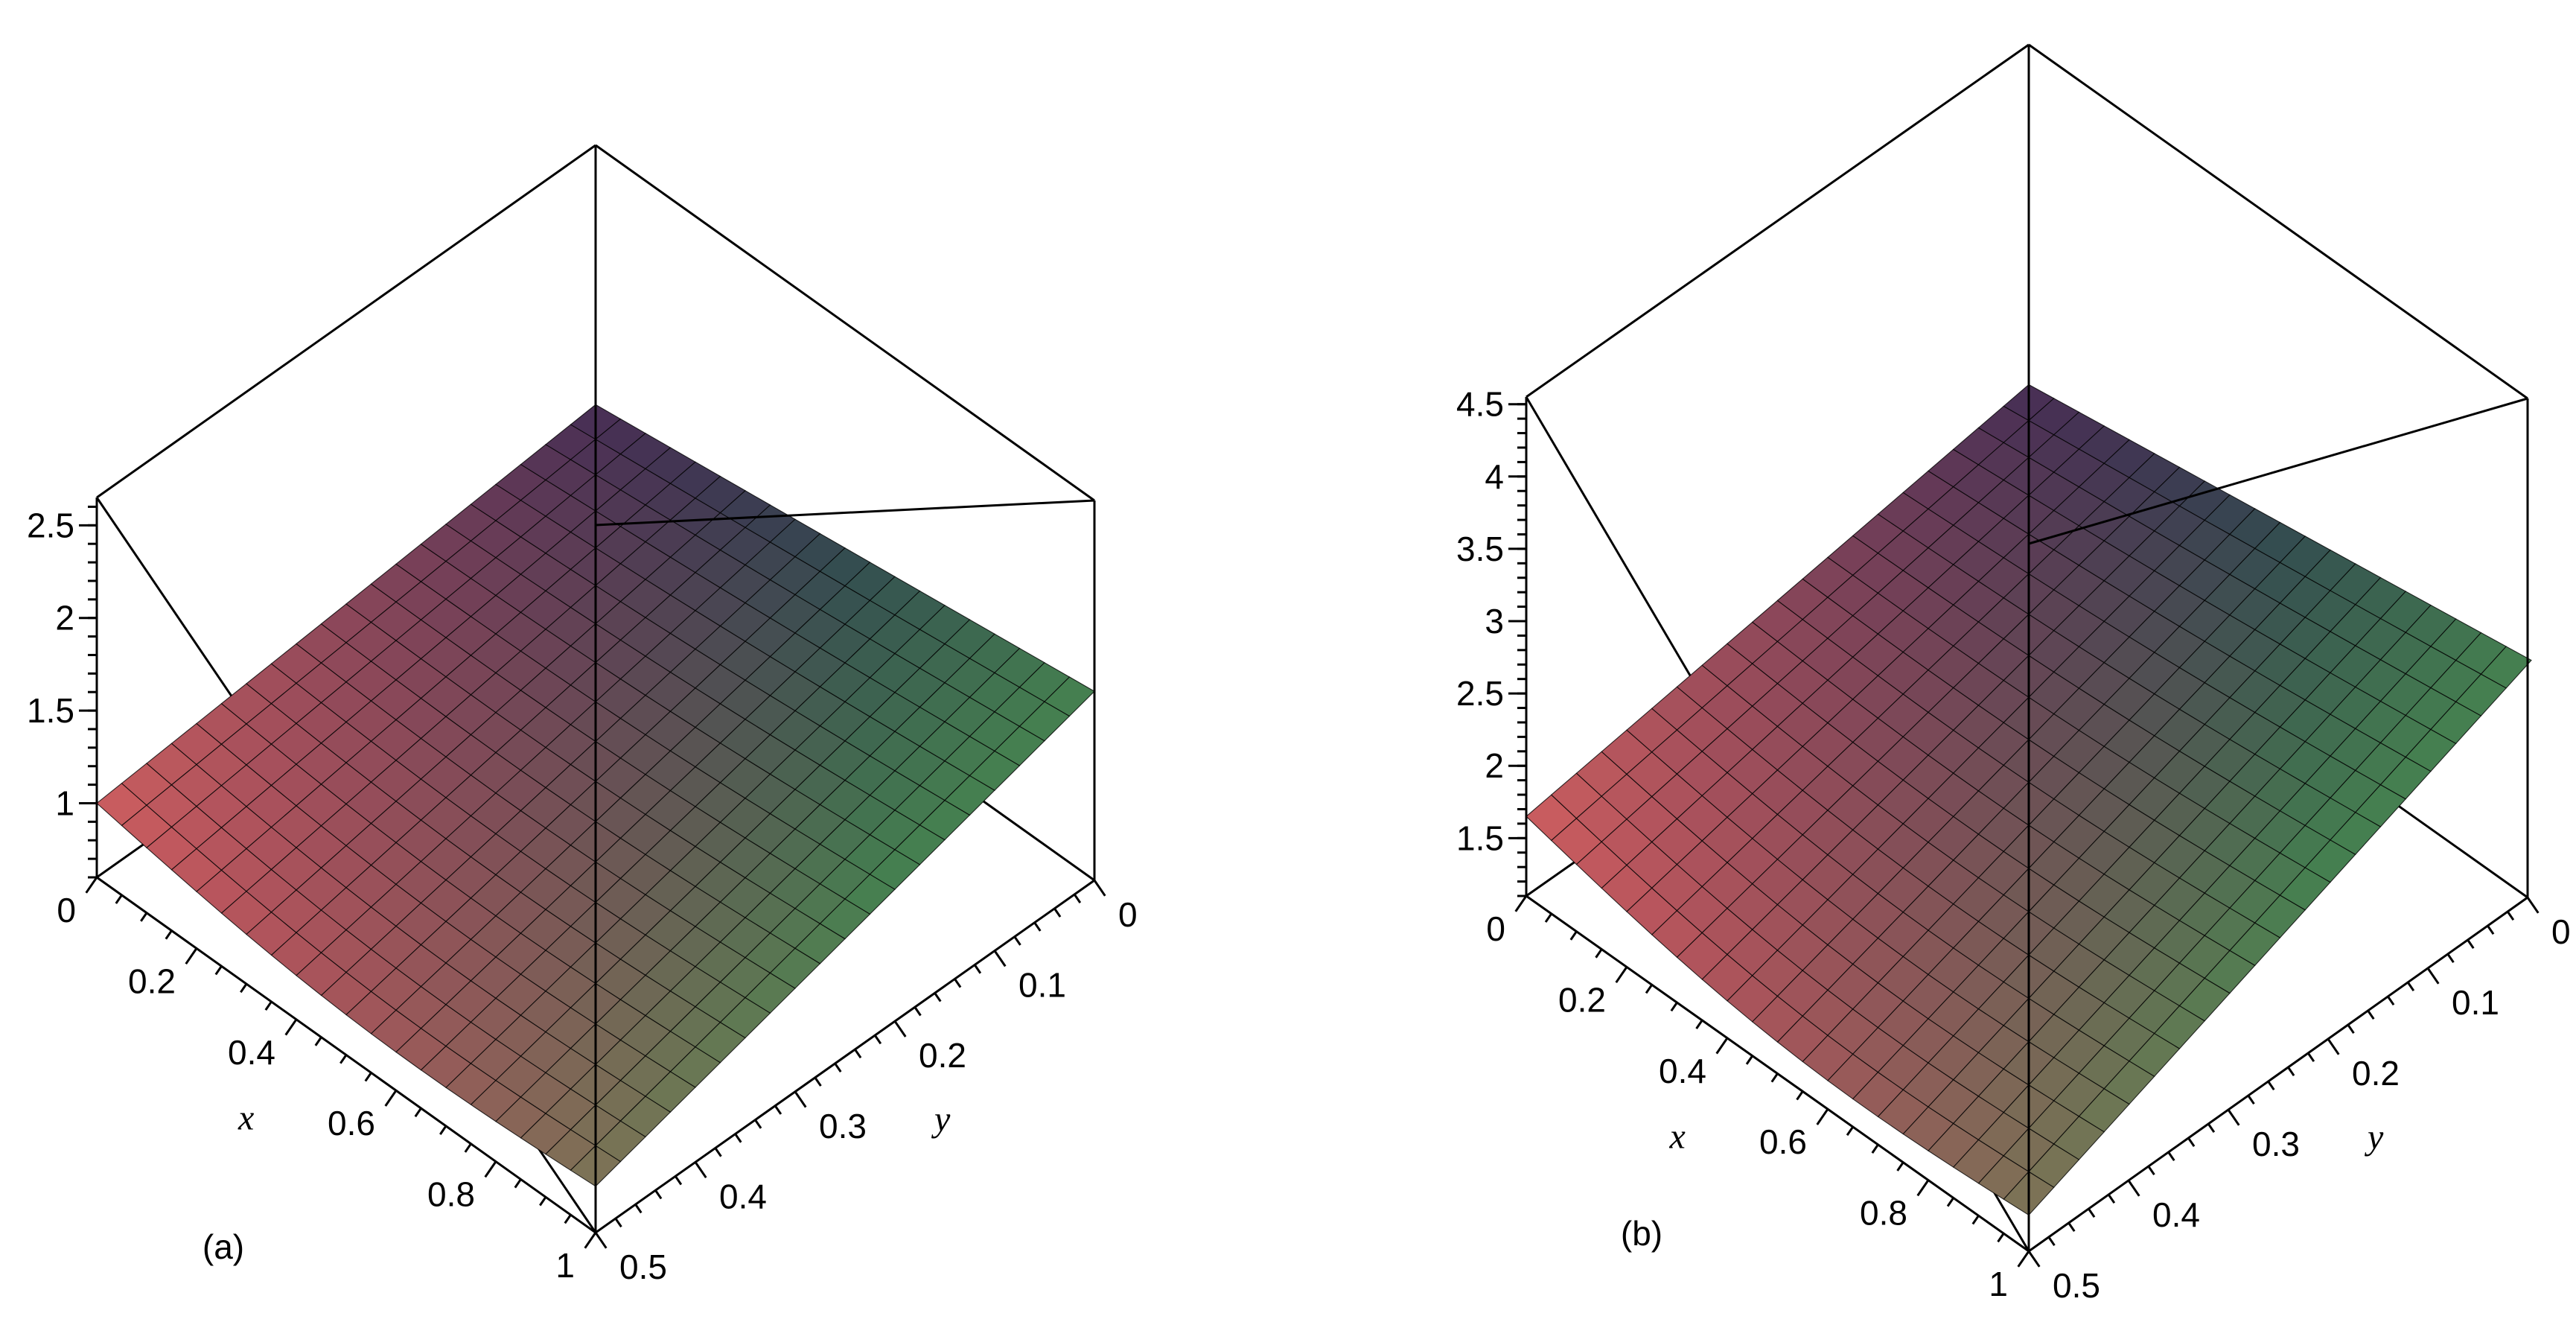 The width and height of the screenshot is (2576, 1319). Describe the element at coordinates (351, 1123) in the screenshot. I see `x-tick-label: 0.6` at that location.